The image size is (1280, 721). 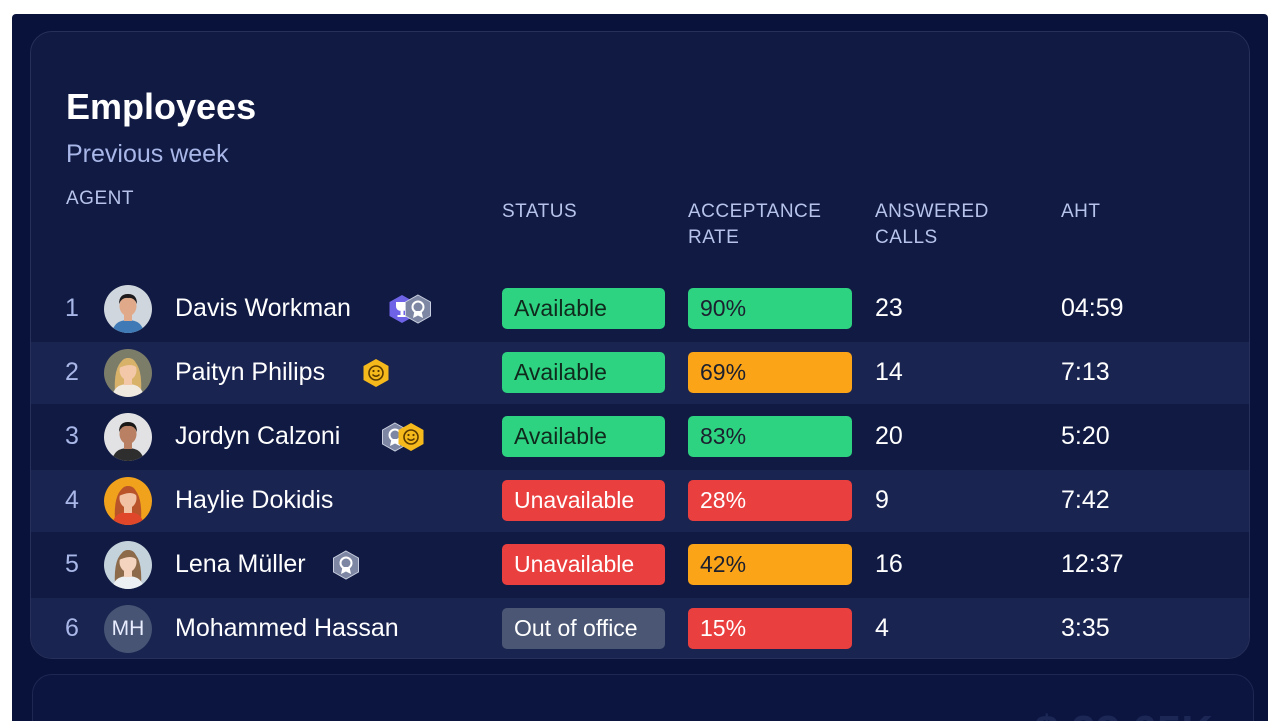 What do you see at coordinates (770, 372) in the screenshot?
I see `acceptance-rate-badge: 69%` at bounding box center [770, 372].